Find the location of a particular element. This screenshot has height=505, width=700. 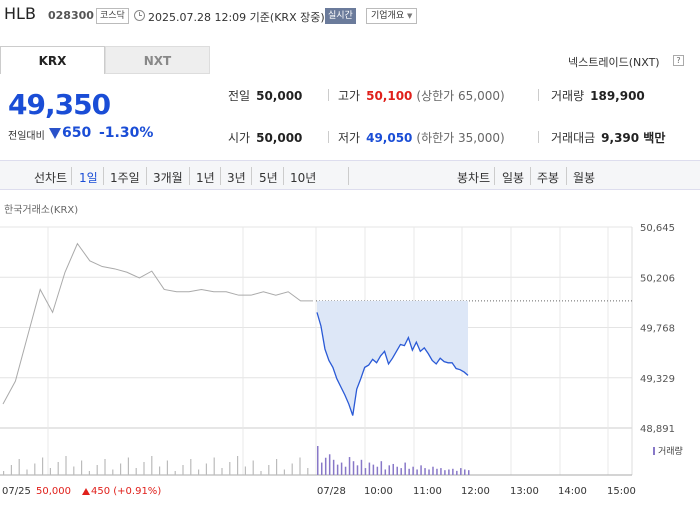

price-line is located at coordinates (392, 364).